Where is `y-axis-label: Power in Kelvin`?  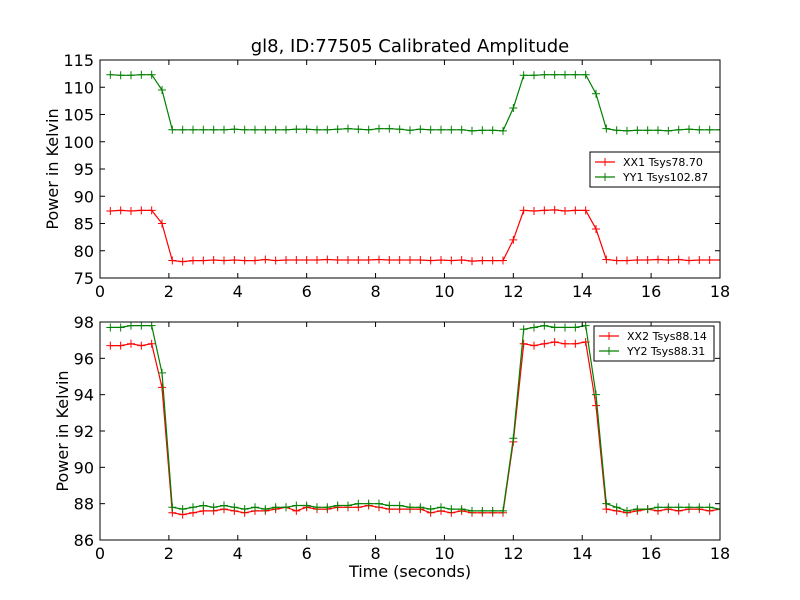
y-axis-label: Power in Kelvin is located at coordinates (62, 430).